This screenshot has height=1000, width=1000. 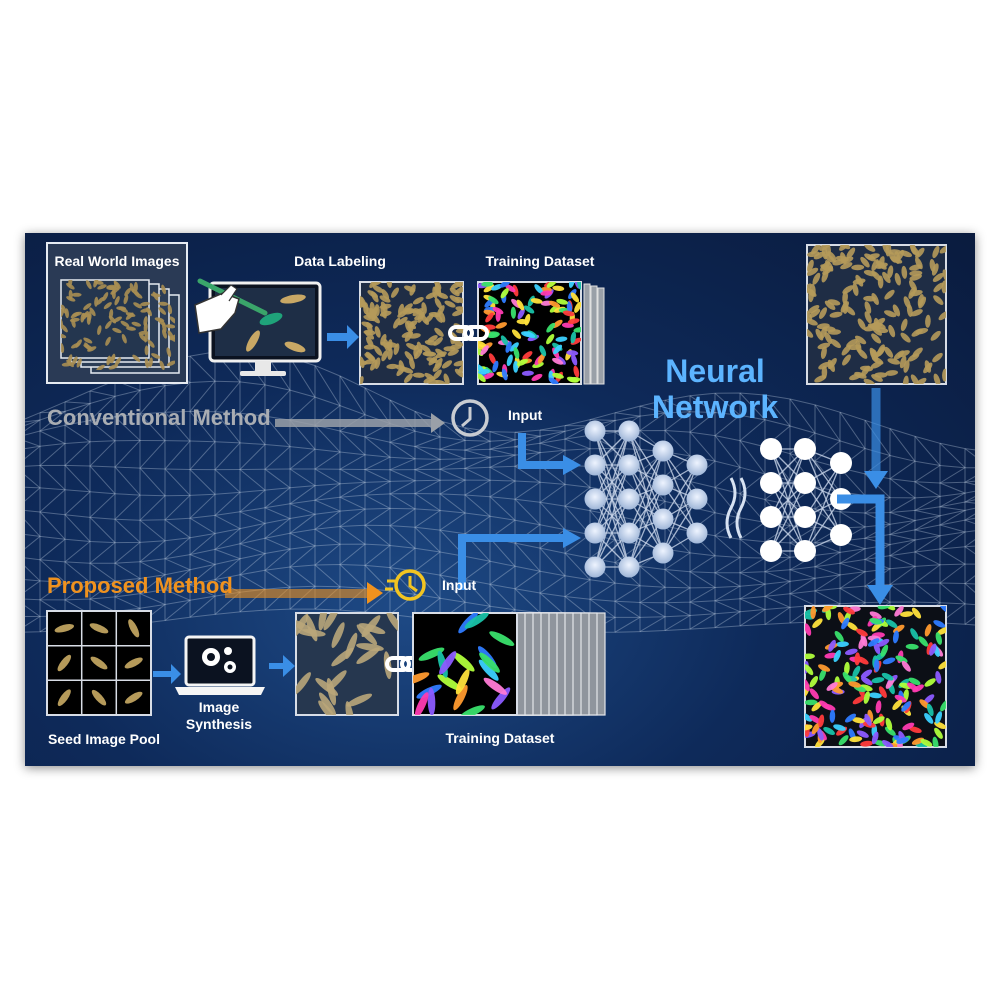 What do you see at coordinates (219, 715) in the screenshot?
I see `image-synthesis-label: Image Synthesis` at bounding box center [219, 715].